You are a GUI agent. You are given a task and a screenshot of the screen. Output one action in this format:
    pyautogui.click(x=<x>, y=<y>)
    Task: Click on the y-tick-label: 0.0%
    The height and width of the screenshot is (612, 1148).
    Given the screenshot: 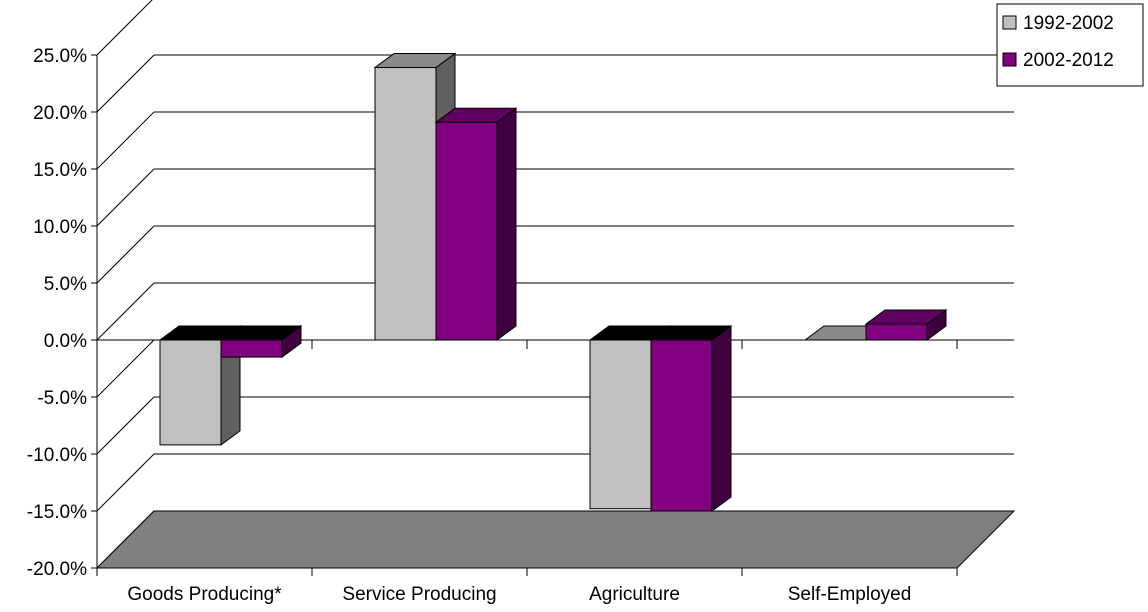 What is the action you would take?
    pyautogui.click(x=65, y=341)
    